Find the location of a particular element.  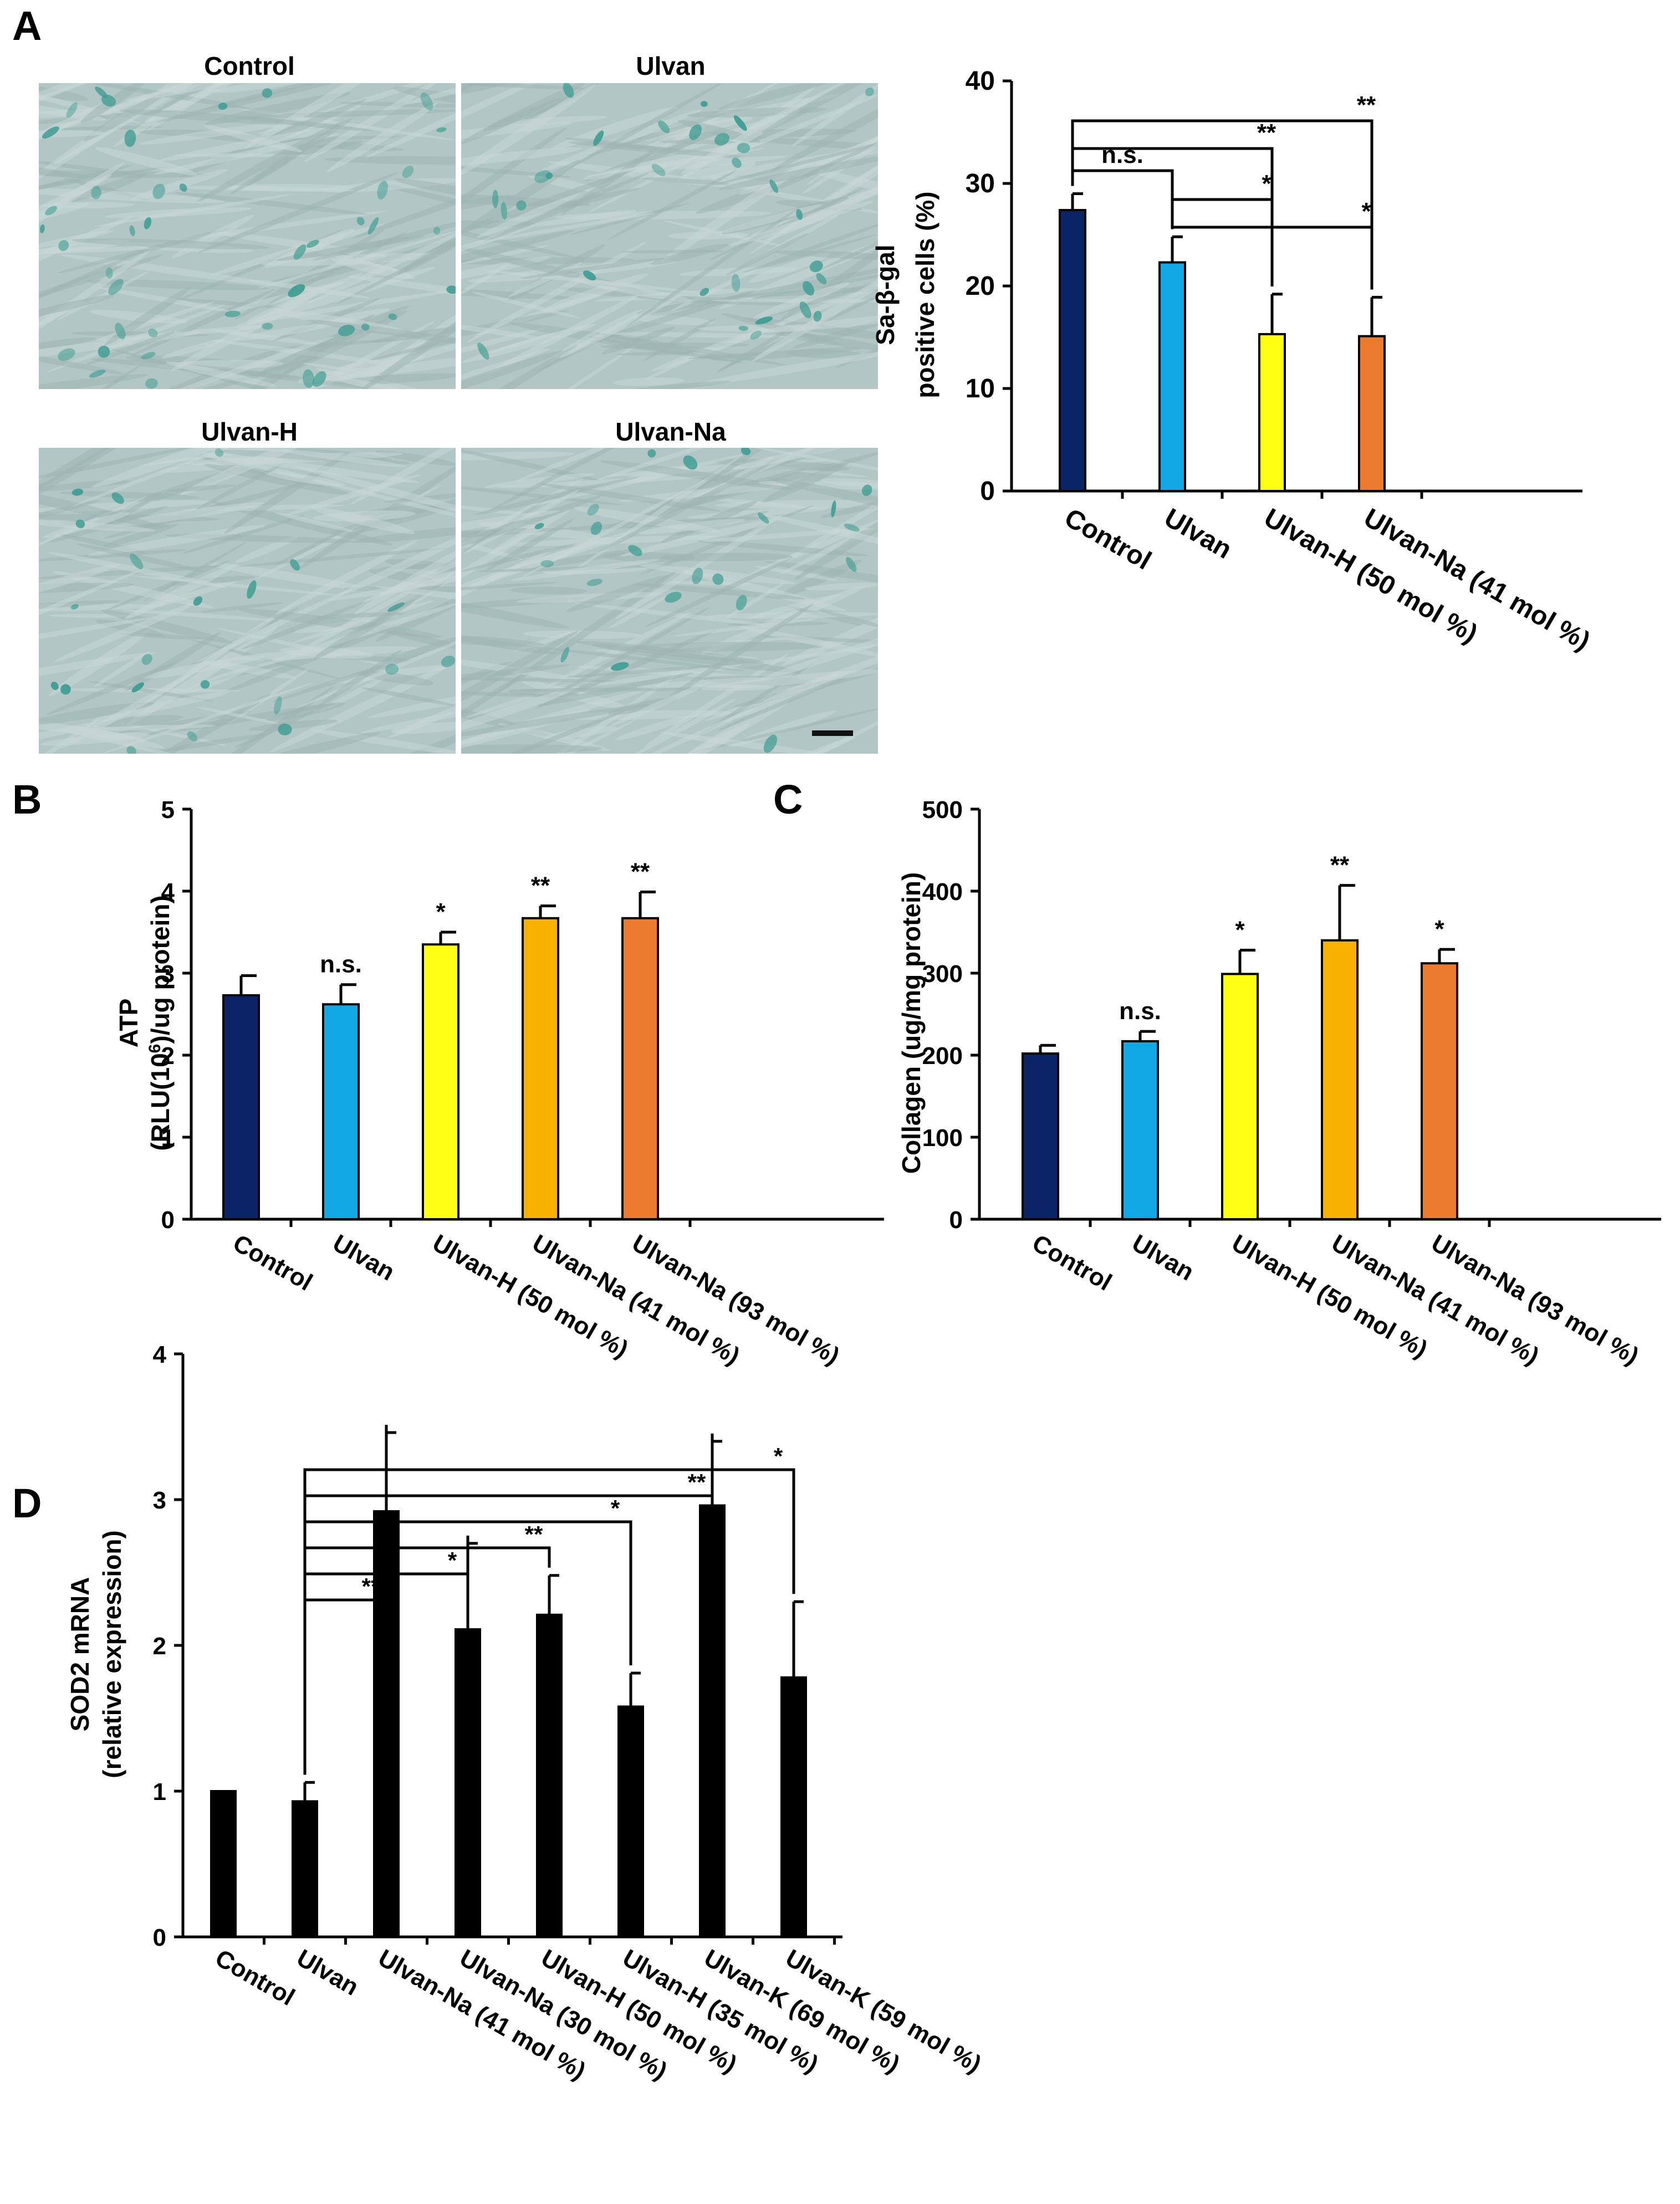

y-tick-label: 1 is located at coordinates (168, 1138).